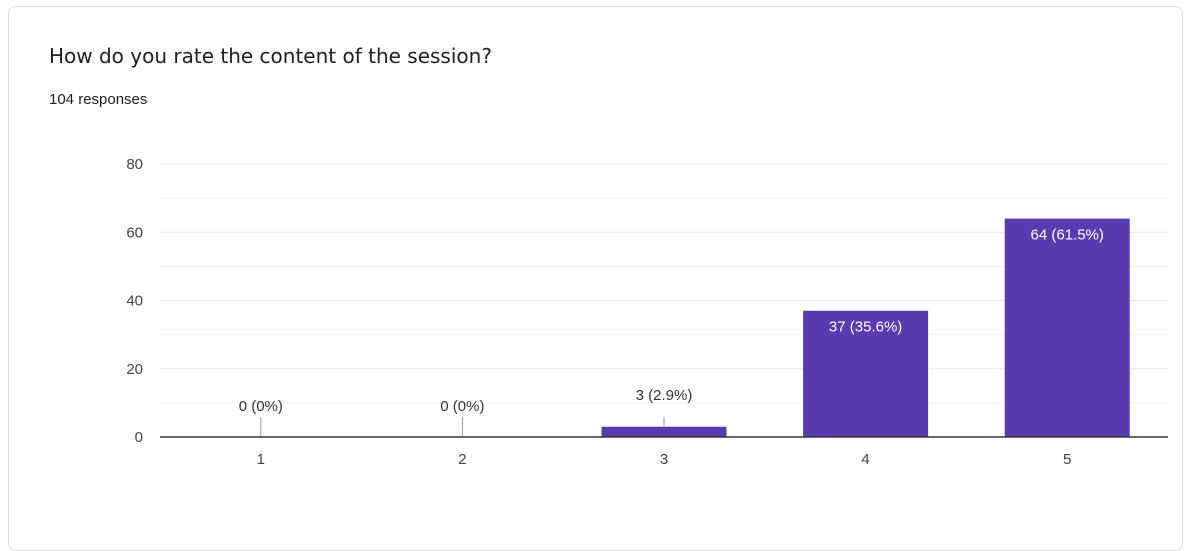 This screenshot has height=551, width=1187. What do you see at coordinates (139, 437) in the screenshot?
I see `y-tick-label: 0` at bounding box center [139, 437].